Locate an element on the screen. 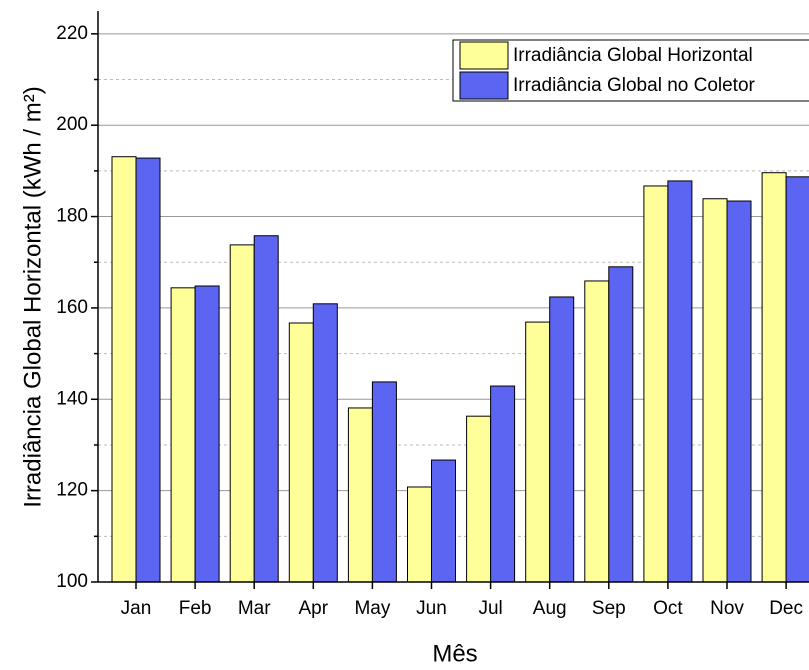 The height and width of the screenshot is (670, 809). x-tick-label: Nov is located at coordinates (727, 608).